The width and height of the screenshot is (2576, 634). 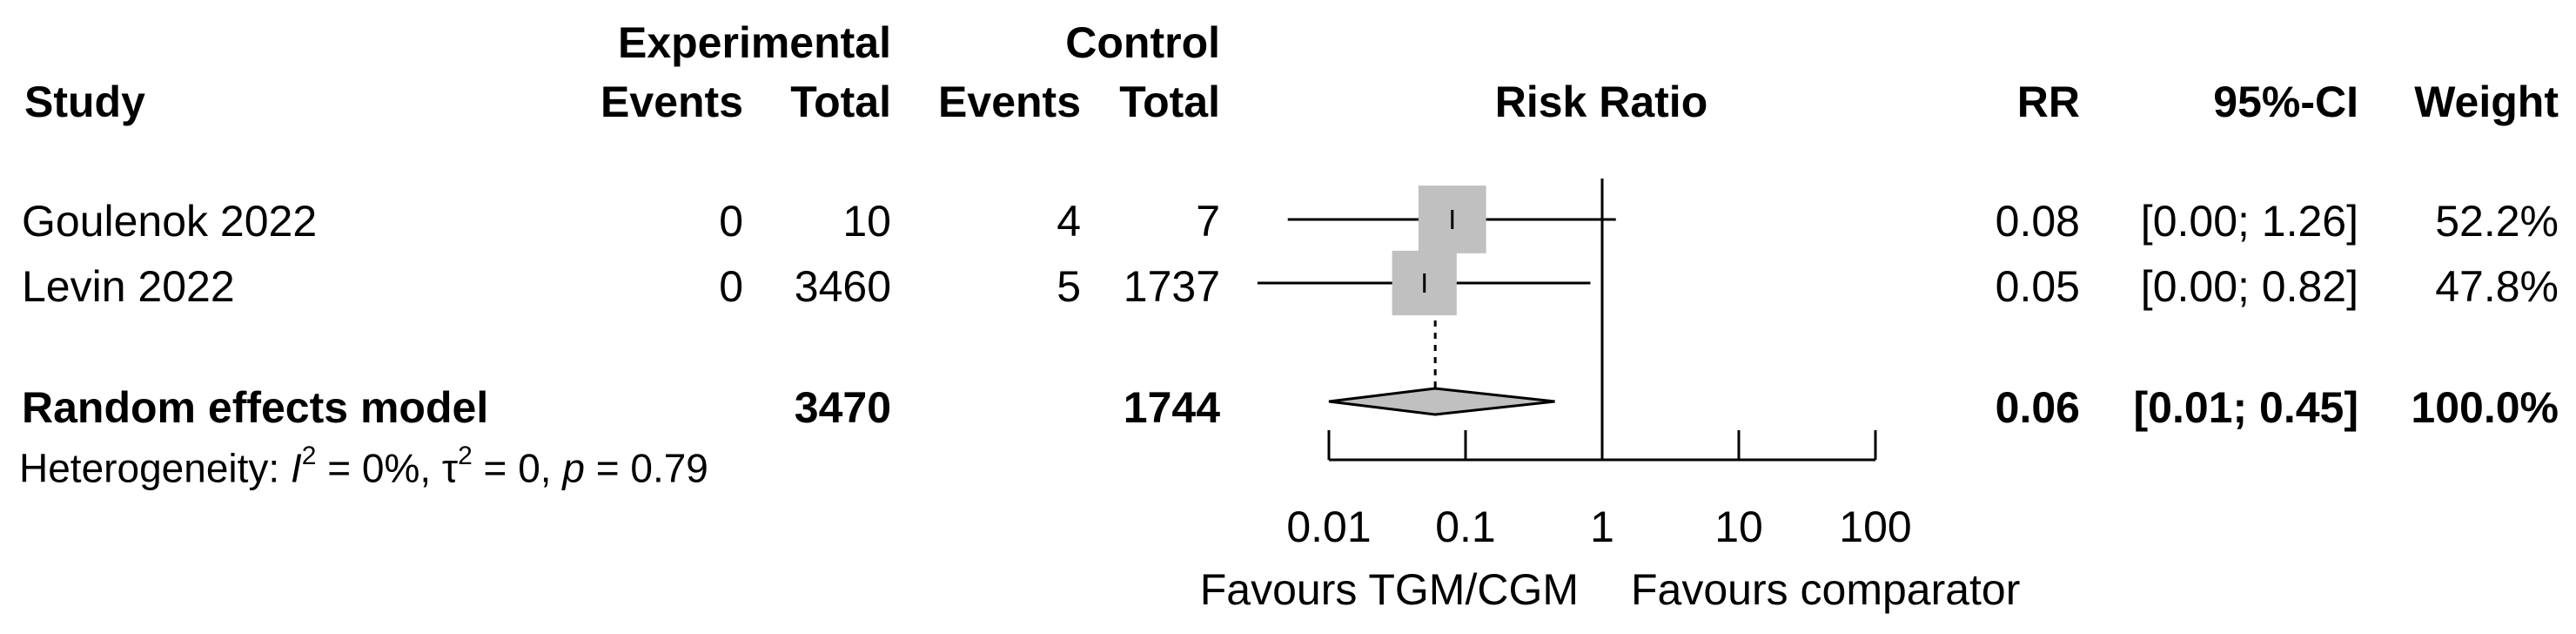 What do you see at coordinates (573, 468) in the screenshot?
I see `het-p-label: p` at bounding box center [573, 468].